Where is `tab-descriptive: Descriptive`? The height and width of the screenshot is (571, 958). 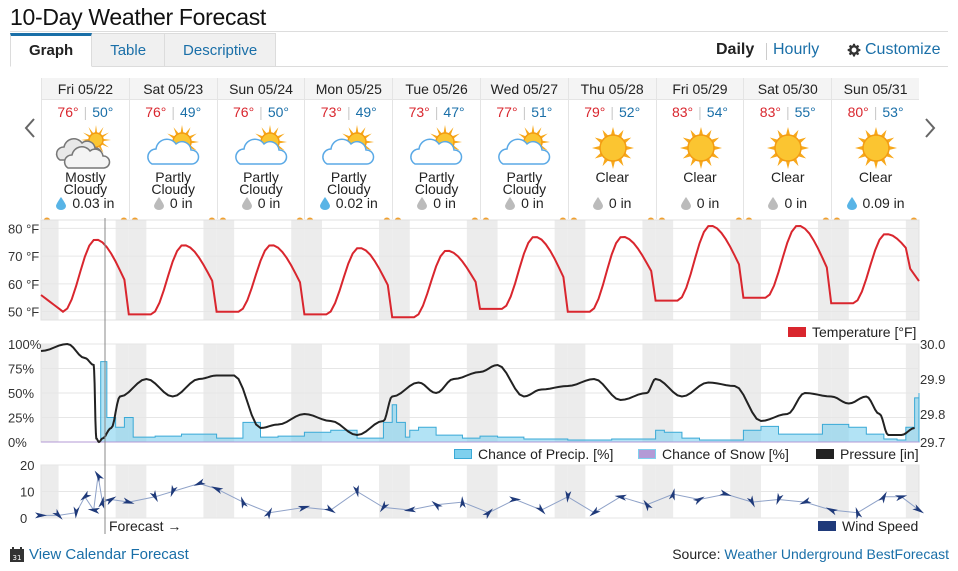 tab-descriptive: Descriptive is located at coordinates (221, 50).